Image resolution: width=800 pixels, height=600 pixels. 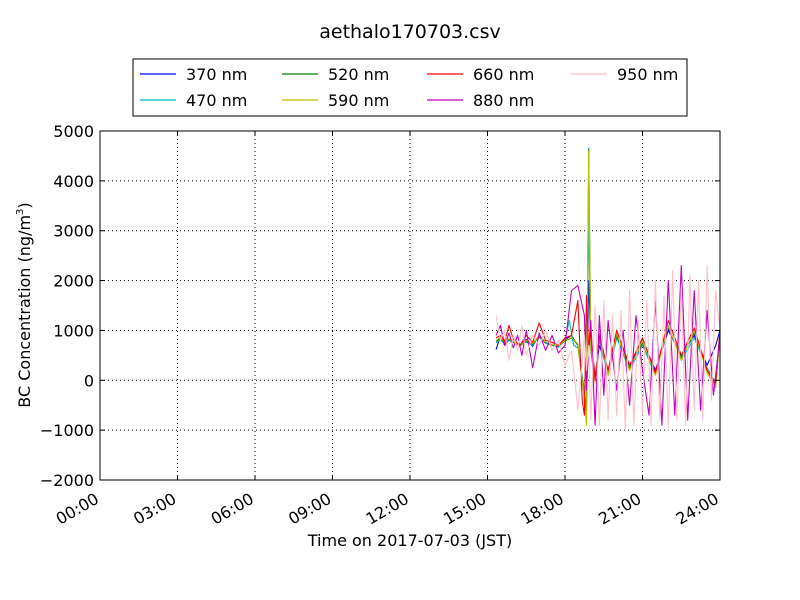 I want to click on series-layer, so click(x=608, y=289).